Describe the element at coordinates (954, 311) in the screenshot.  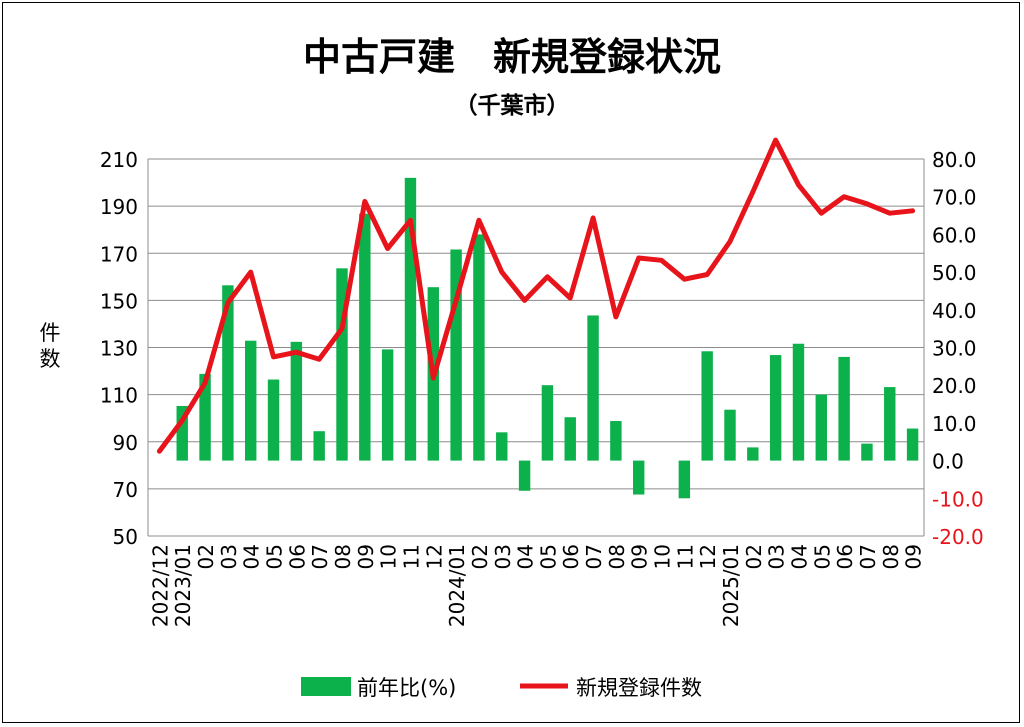
I see `right-tick-label: 40.0` at that location.